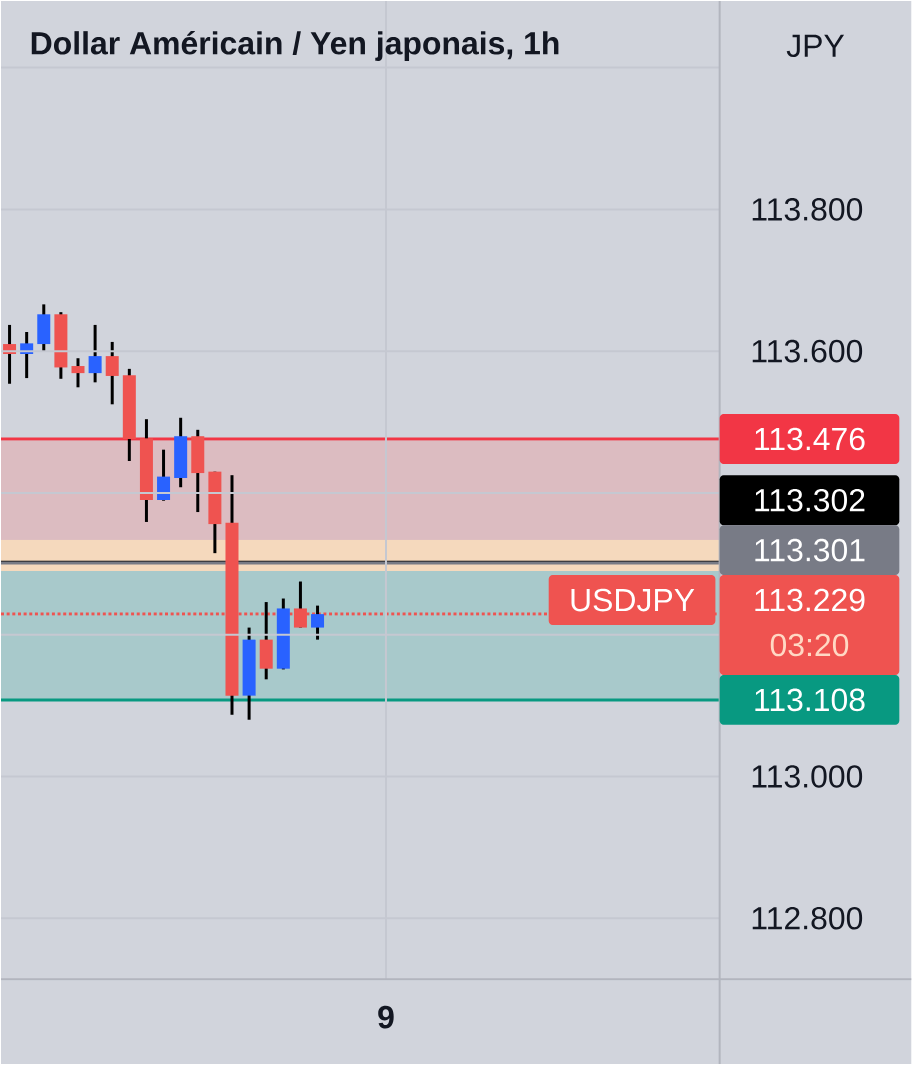 This screenshot has width=912, height=1065. What do you see at coordinates (810, 600) in the screenshot?
I see `ref-line-label: 113.229` at bounding box center [810, 600].